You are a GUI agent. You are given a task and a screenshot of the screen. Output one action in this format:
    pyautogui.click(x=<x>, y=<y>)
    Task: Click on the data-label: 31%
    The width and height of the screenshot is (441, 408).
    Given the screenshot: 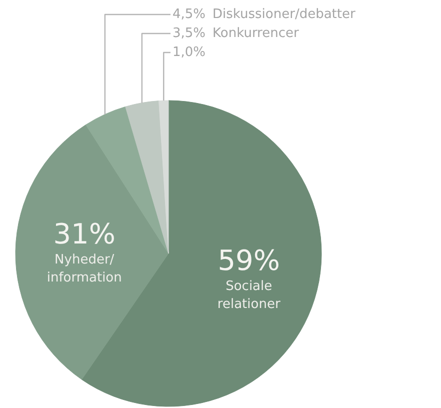 What is the action you would take?
    pyautogui.click(x=84, y=234)
    